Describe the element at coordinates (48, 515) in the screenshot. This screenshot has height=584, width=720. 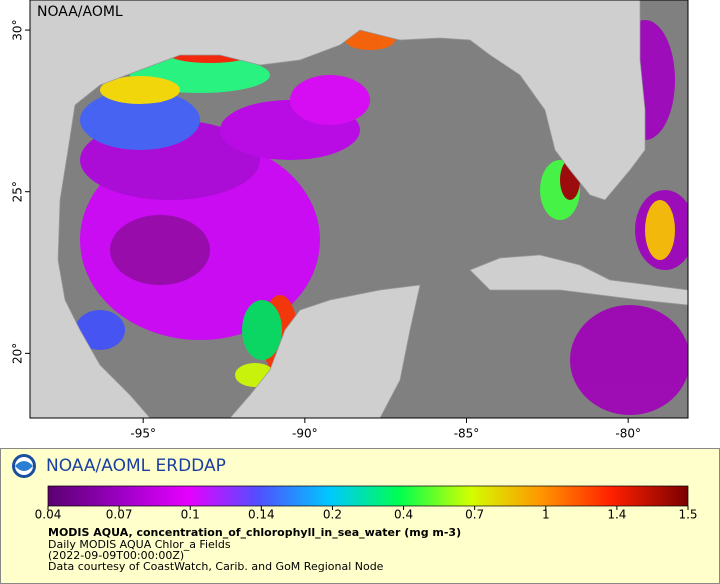
I see `colorbar-tick-label: 0.04` at that location.